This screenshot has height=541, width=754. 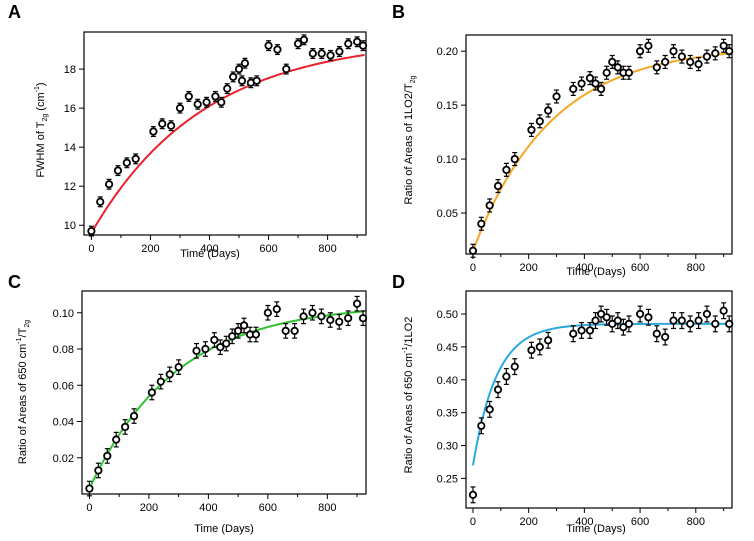 What do you see at coordinates (595, 272) in the screenshot?
I see `x-axis-label-b: Time (Days)` at bounding box center [595, 272].